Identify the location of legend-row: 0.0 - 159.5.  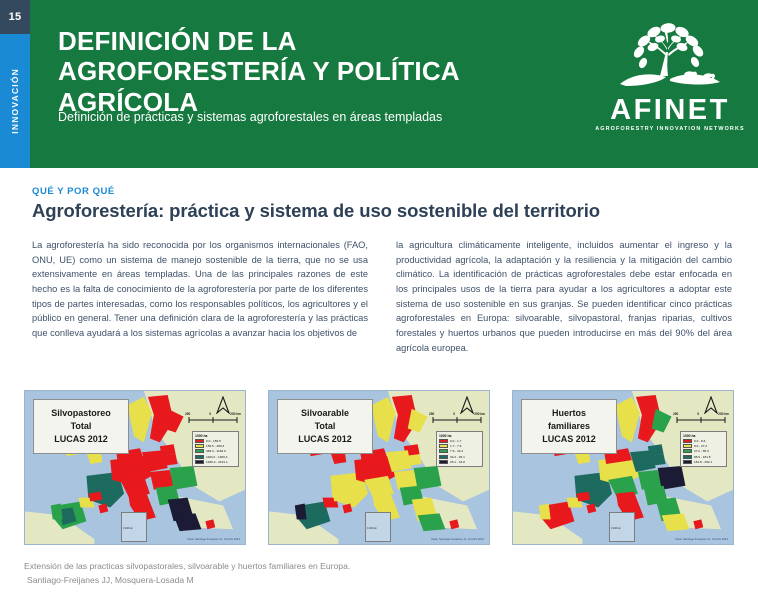
(215, 441).